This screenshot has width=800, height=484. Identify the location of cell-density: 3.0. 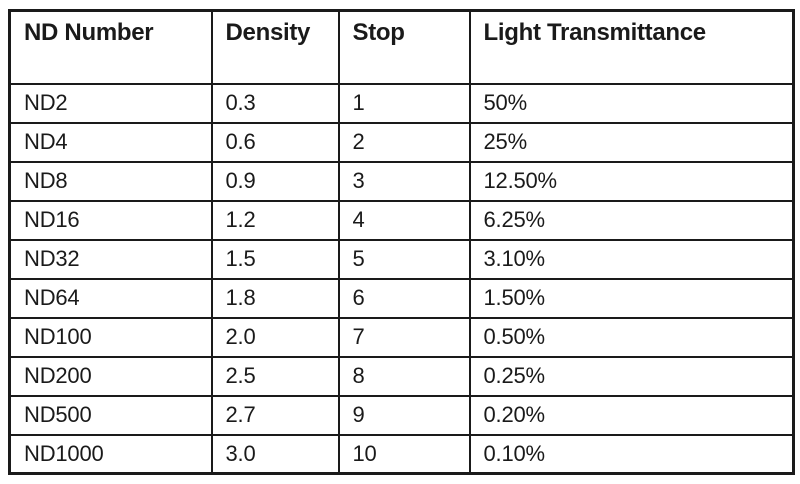
(275, 454).